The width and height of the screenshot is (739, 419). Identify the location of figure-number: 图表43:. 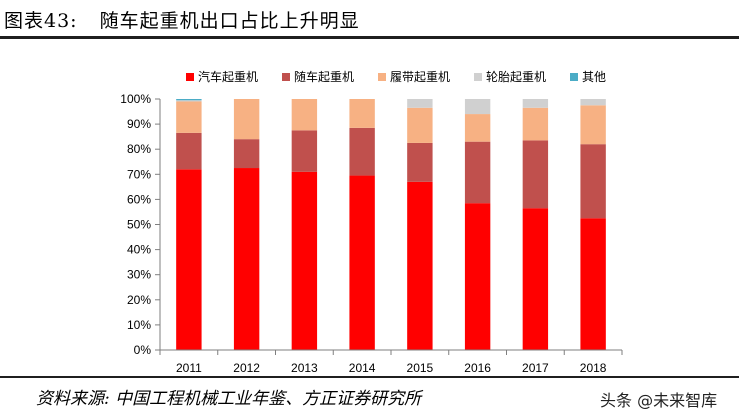
(41, 21).